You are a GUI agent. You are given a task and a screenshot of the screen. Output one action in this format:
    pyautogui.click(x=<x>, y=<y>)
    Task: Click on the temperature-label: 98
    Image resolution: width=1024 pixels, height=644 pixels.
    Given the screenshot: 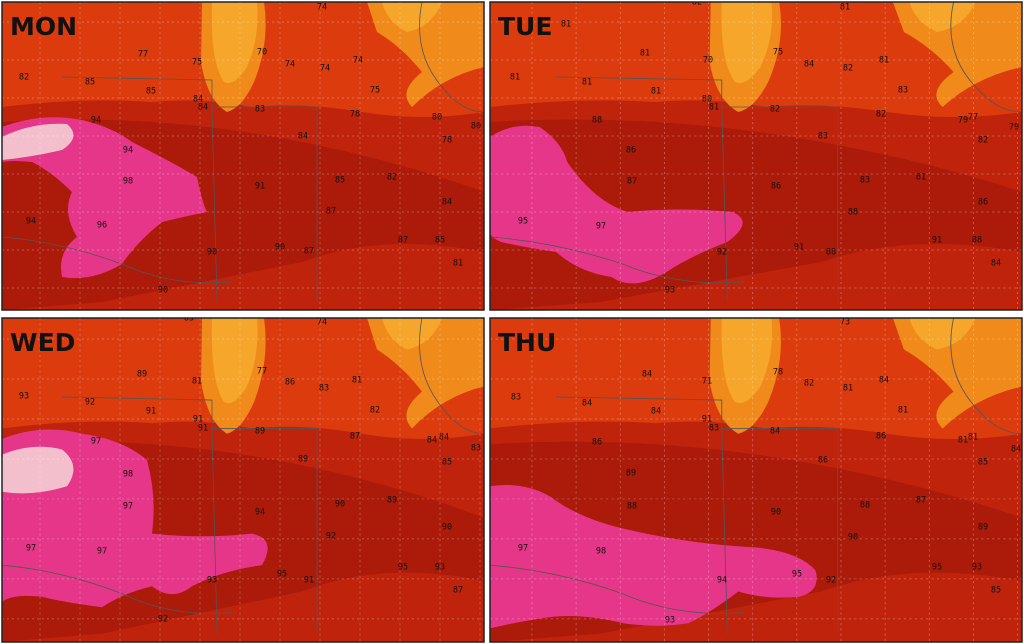 What is the action you would take?
    pyautogui.click(x=601, y=552)
    